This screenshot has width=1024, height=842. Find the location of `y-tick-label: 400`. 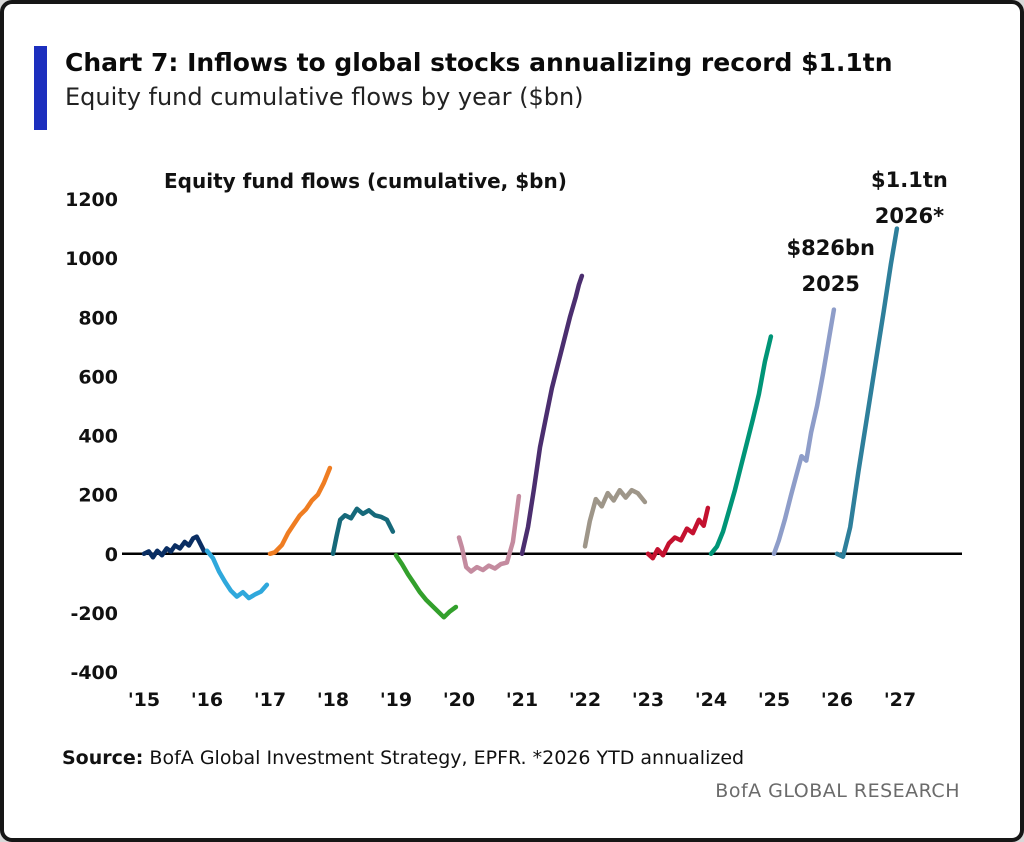

y-tick-label: 400 is located at coordinates (98, 437).